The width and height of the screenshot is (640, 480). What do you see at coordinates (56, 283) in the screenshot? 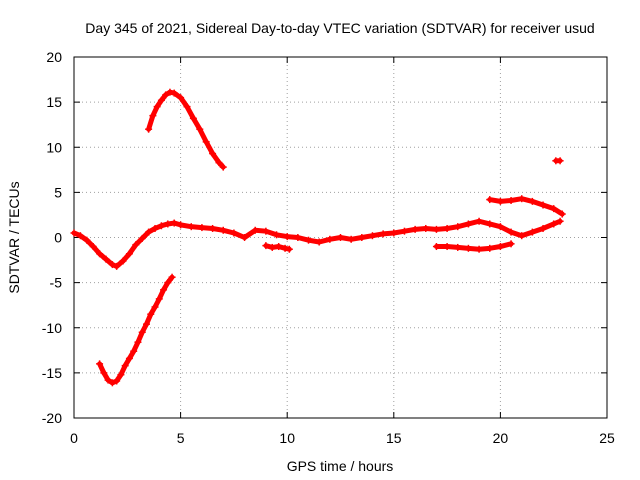
I see `y-tick-label: -5` at bounding box center [56, 283].